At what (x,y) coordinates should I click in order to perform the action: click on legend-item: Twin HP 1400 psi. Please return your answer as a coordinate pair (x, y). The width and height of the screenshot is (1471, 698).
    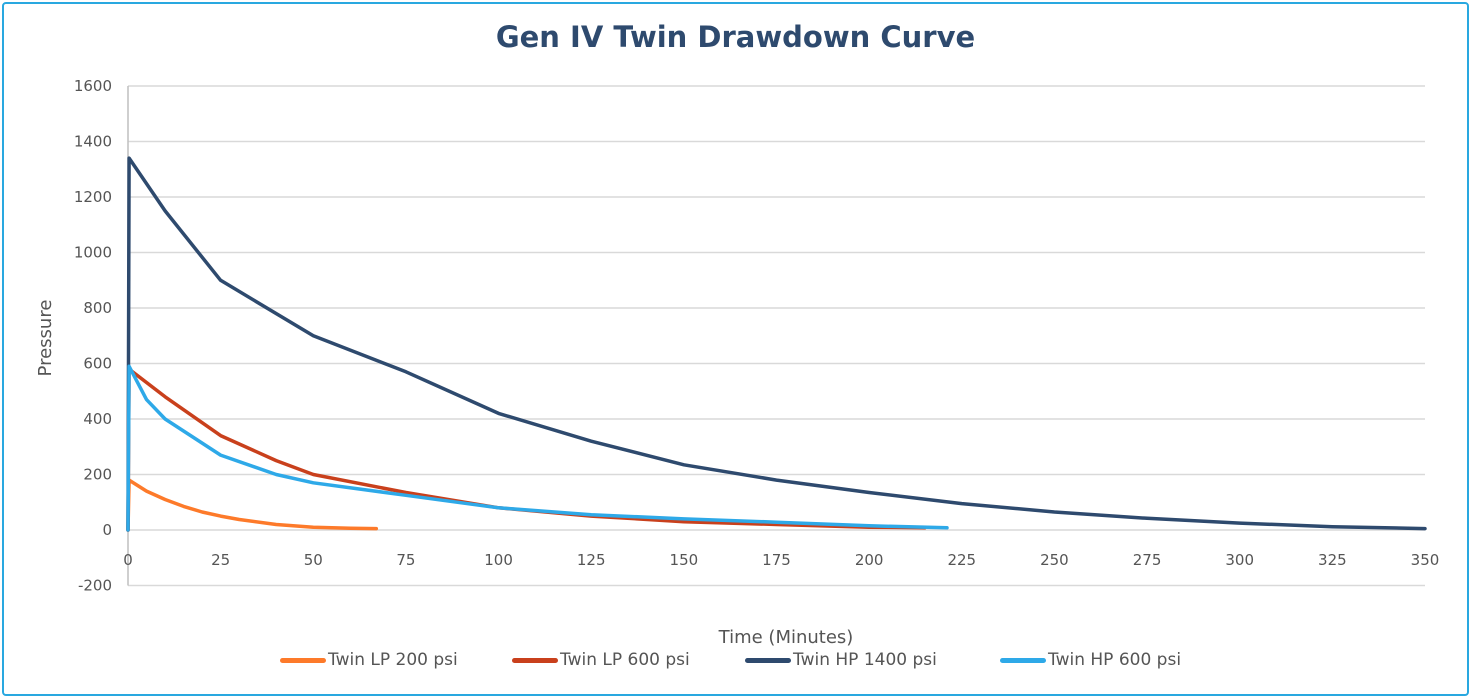
    Looking at the image, I should click on (841, 660).